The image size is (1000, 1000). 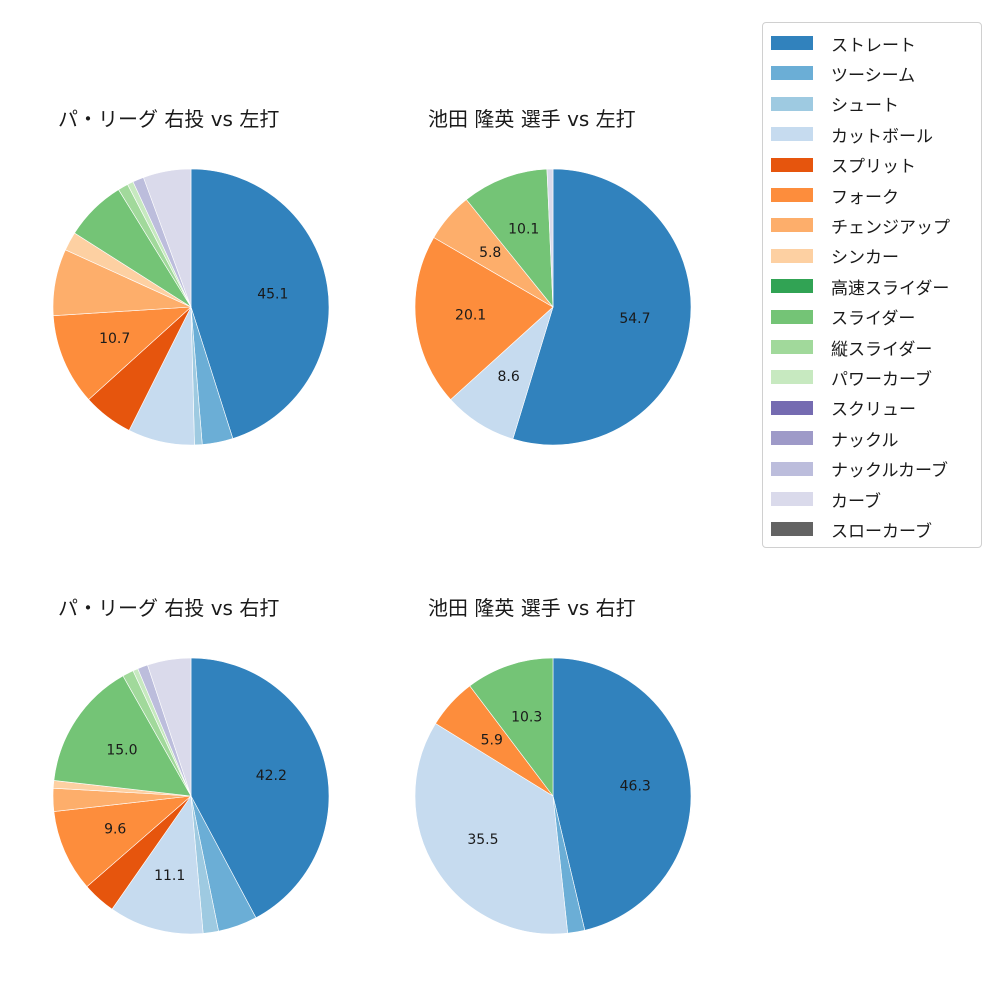 I want to click on legend-item: スクリュー, so click(x=843, y=408).